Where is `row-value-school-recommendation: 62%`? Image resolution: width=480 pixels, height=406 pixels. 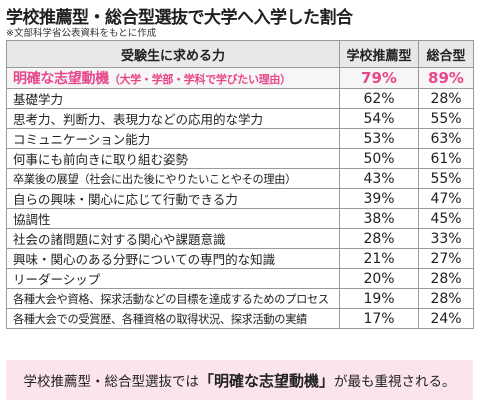
row-value-school-recommendation: 62% is located at coordinates (379, 98).